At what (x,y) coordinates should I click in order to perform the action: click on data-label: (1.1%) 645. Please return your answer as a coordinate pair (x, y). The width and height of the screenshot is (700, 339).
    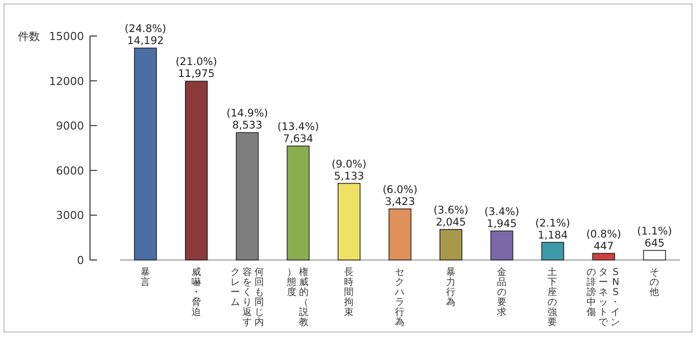
    Looking at the image, I should click on (654, 237).